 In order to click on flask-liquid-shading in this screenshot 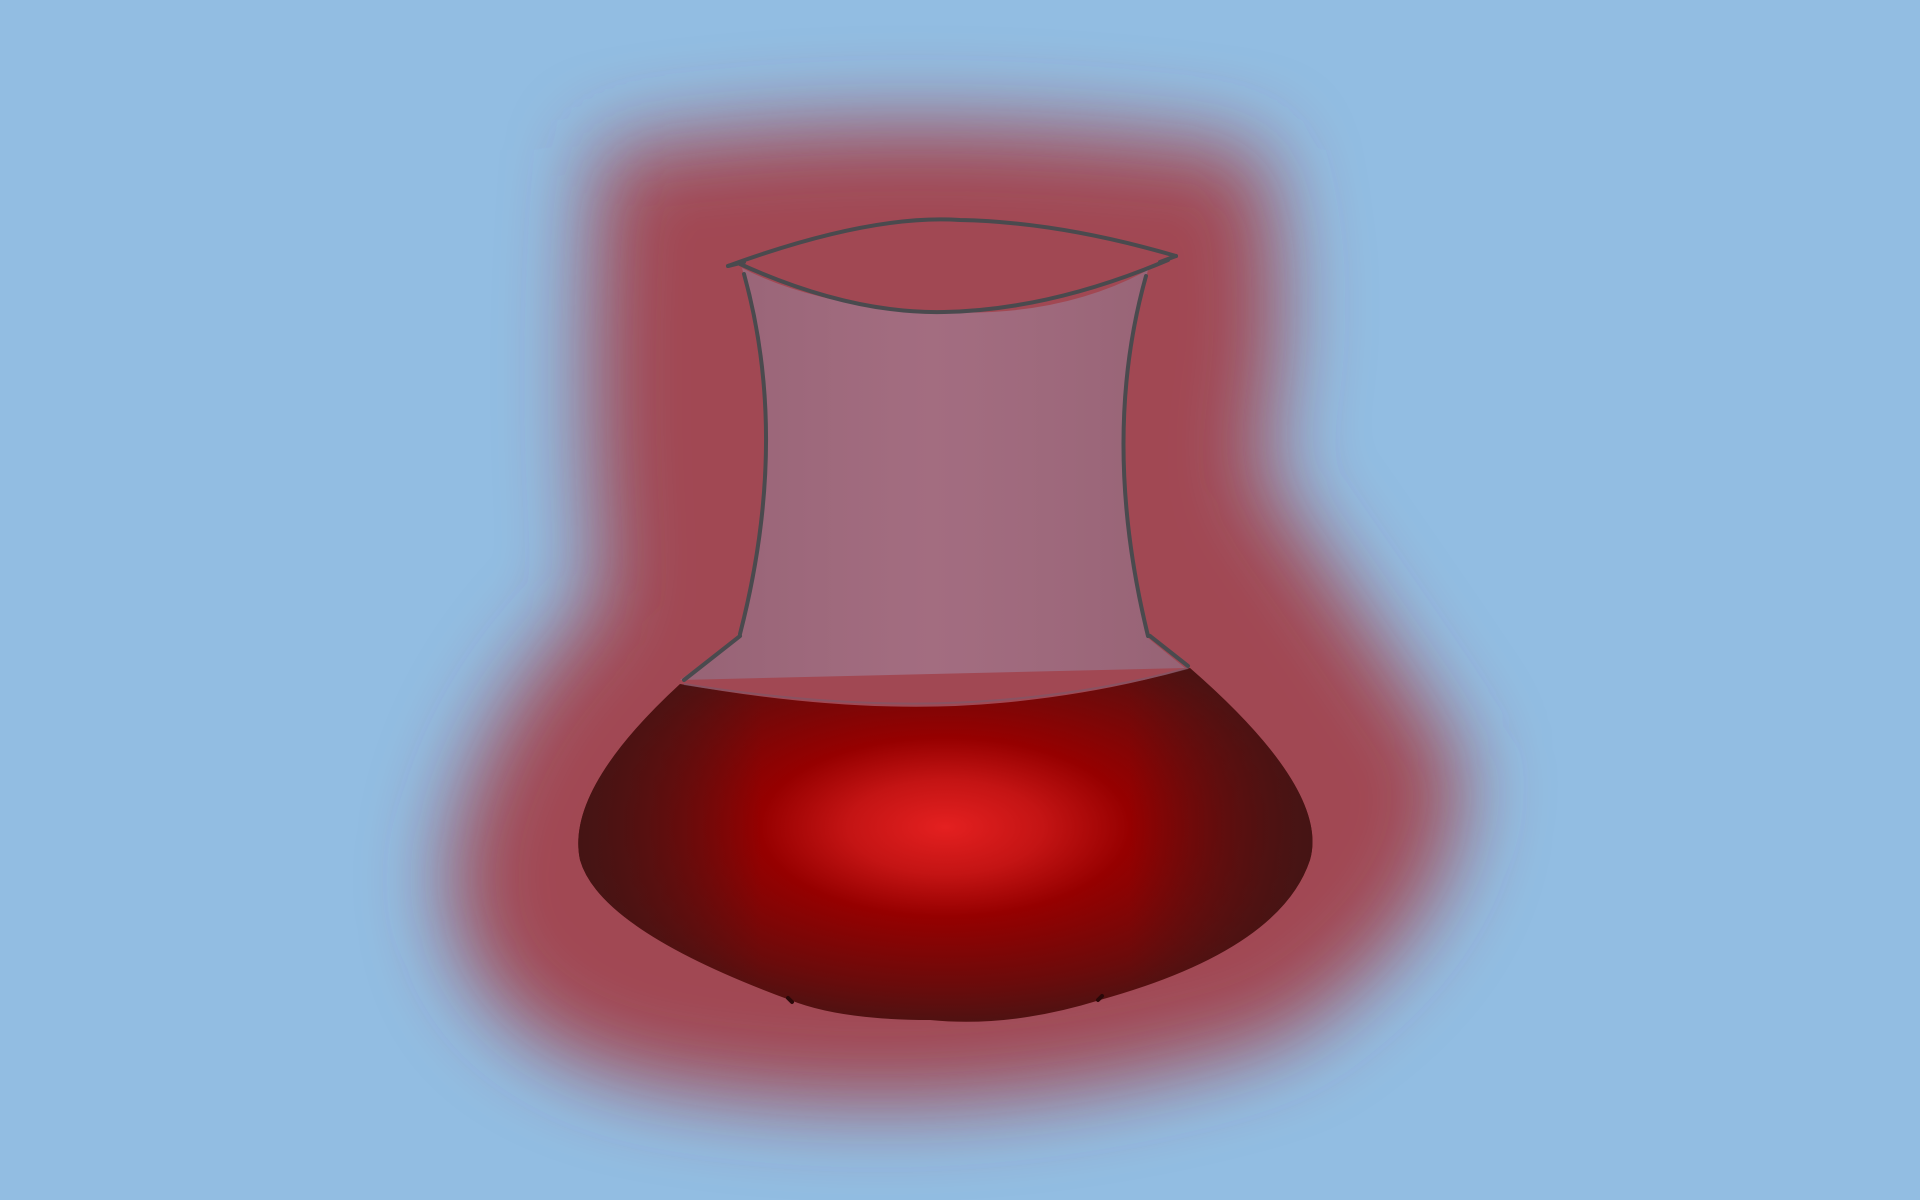, I will do `click(945, 845)`.